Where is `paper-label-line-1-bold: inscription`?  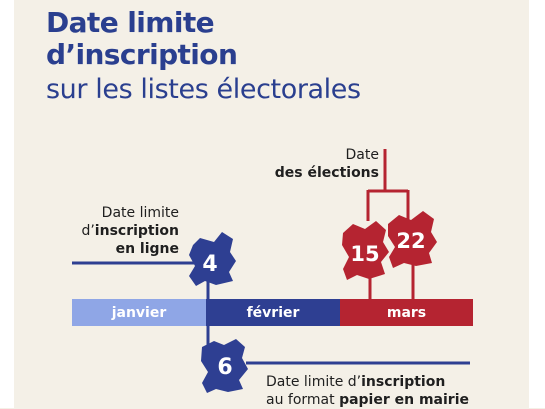
paper-label-line-1-bold: inscription is located at coordinates (403, 382).